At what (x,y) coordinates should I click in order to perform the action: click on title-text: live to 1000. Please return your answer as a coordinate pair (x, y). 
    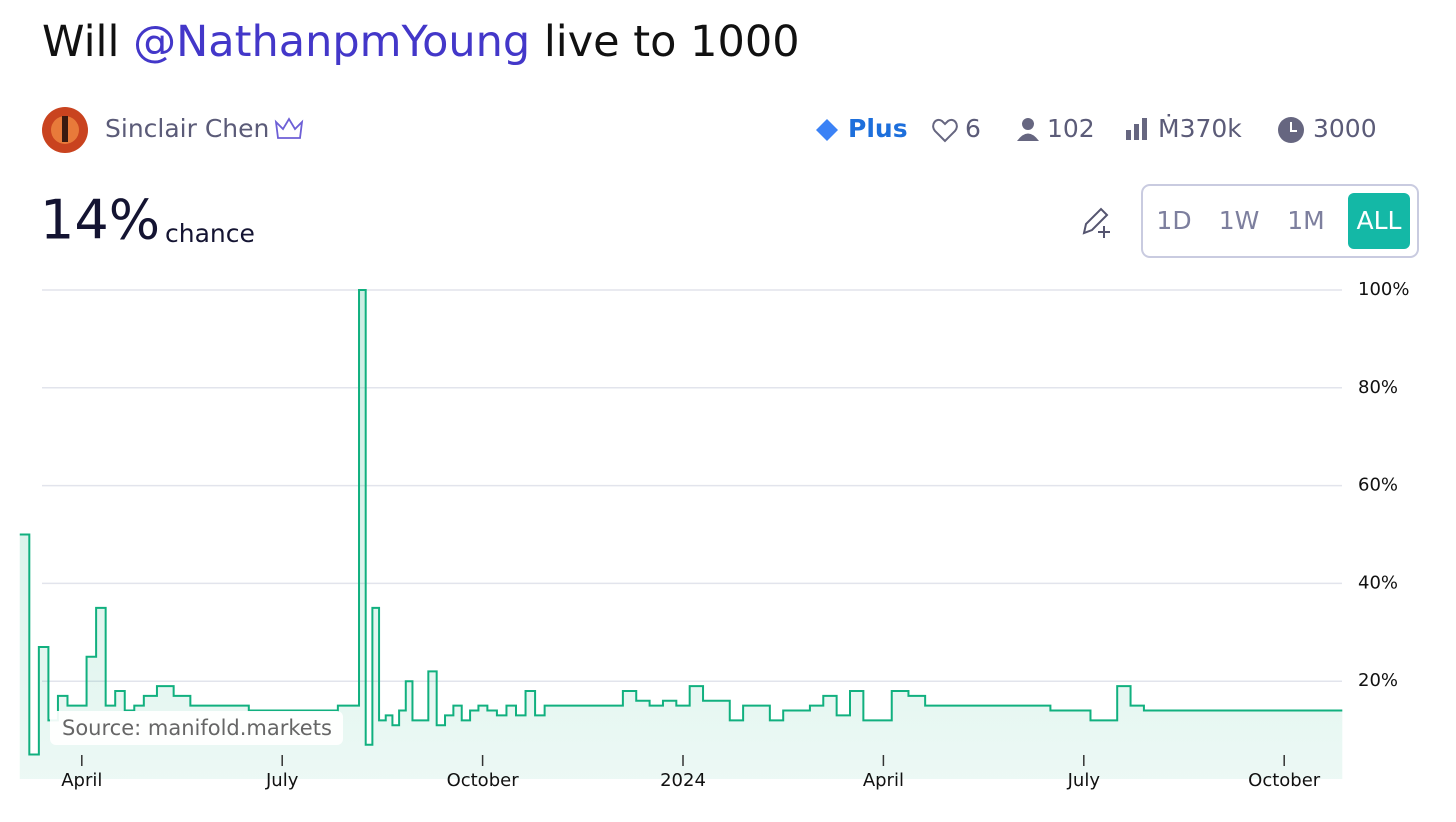
    Looking at the image, I should click on (664, 42).